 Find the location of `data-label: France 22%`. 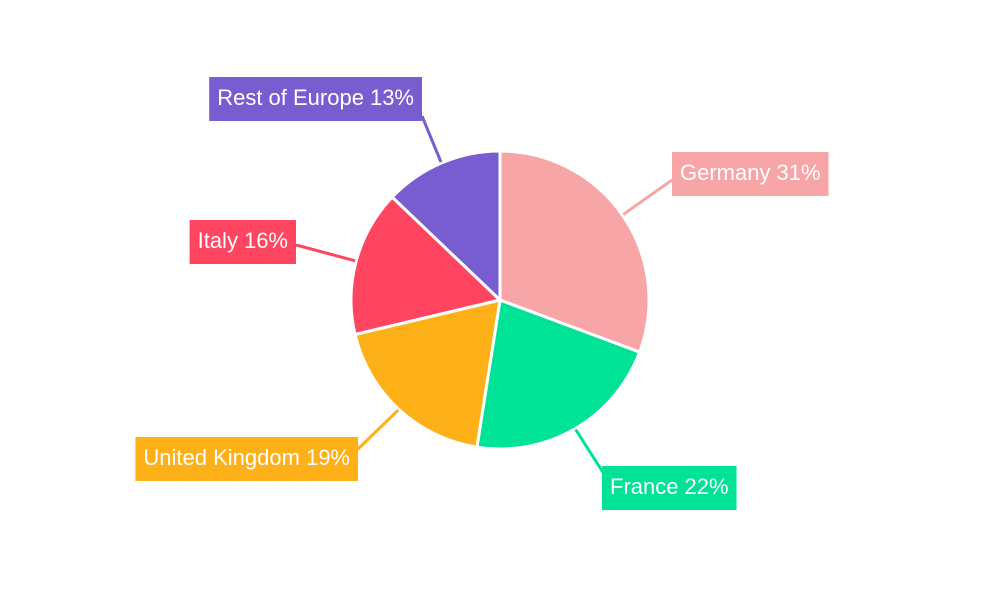

data-label: France 22% is located at coordinates (669, 488).